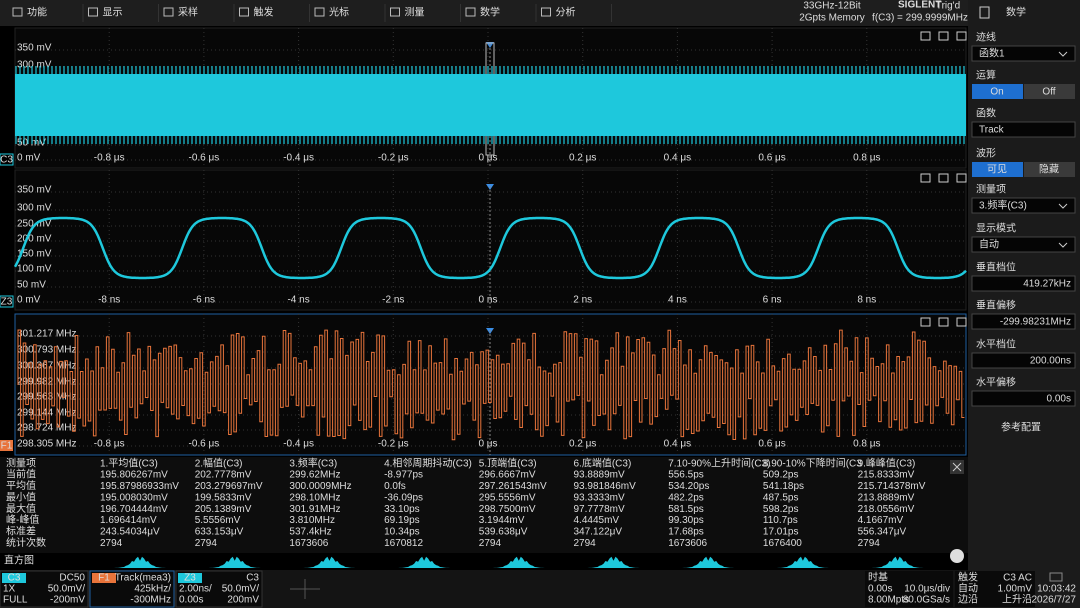 The width and height of the screenshot is (1080, 608). I want to click on panel-icon, so click(984, 12).